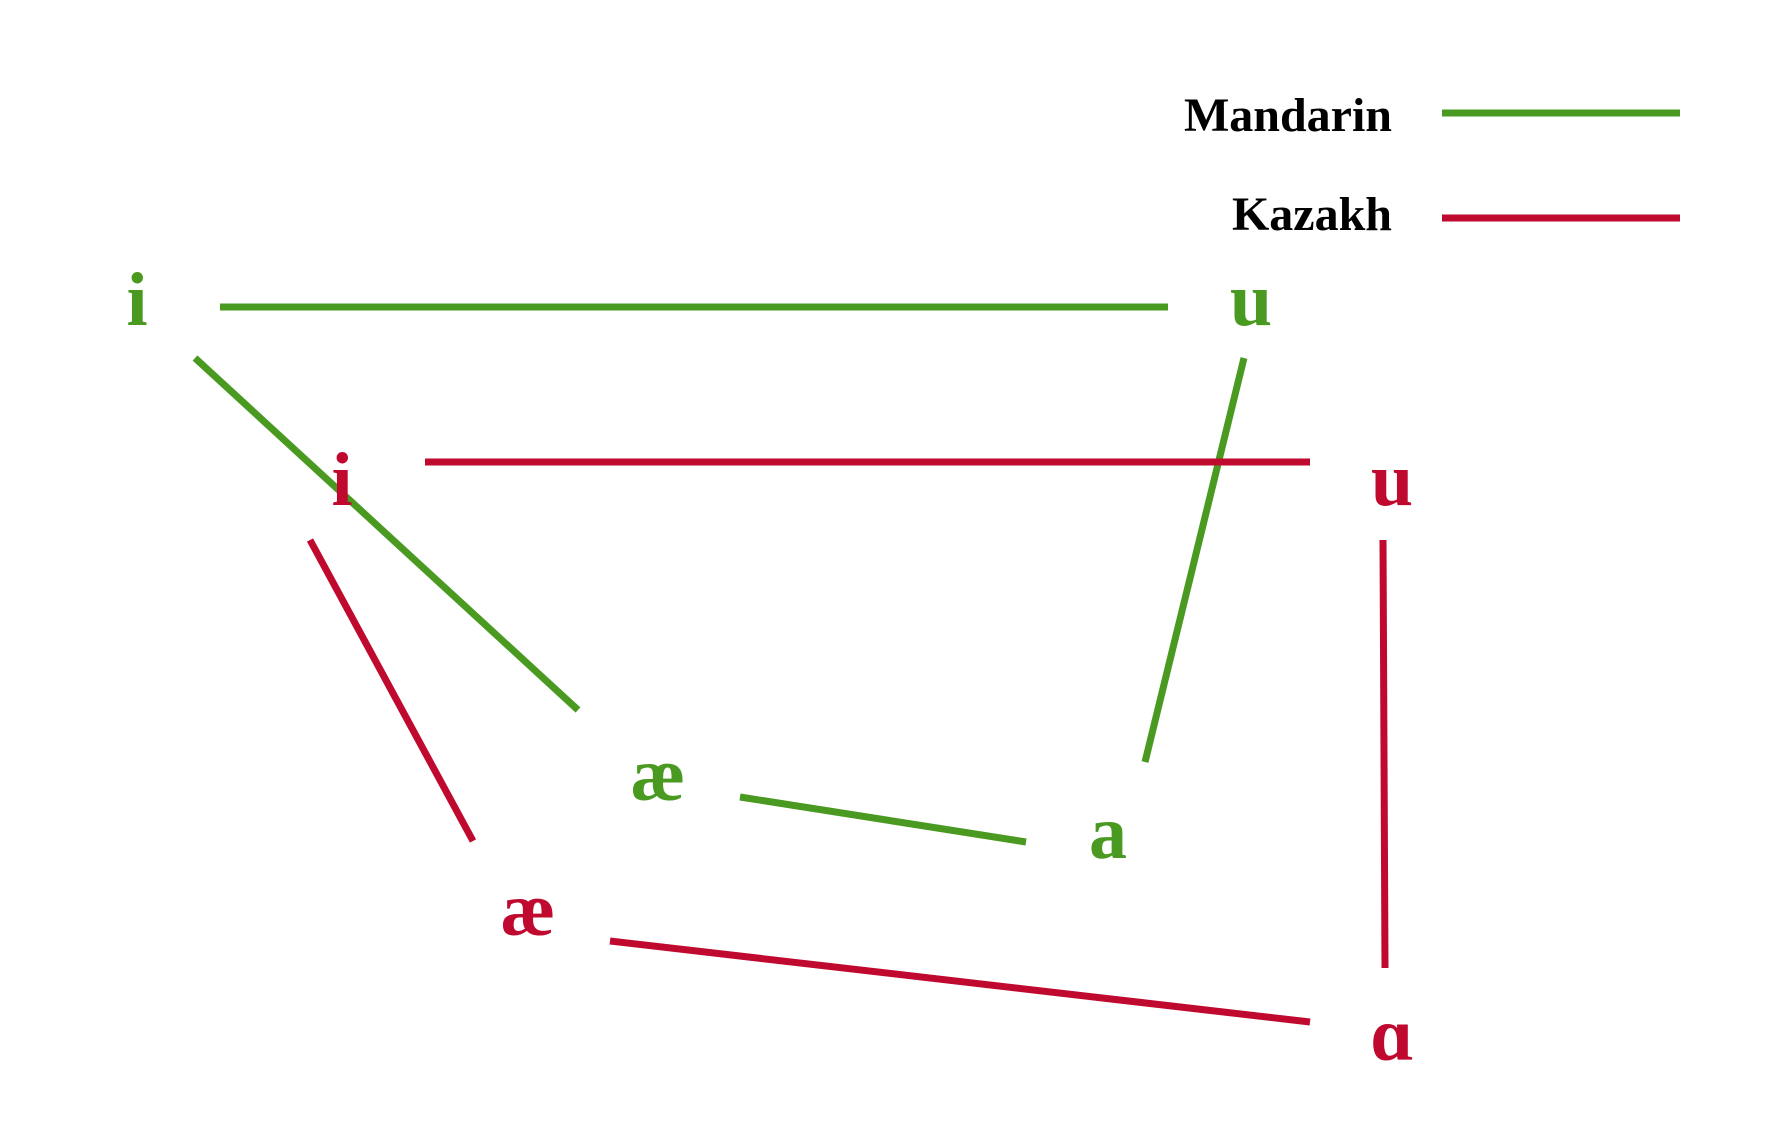 This screenshot has height=1142, width=1788. Describe the element at coordinates (883, 819) in the screenshot. I see `mandarin-edge-ae-a` at that location.